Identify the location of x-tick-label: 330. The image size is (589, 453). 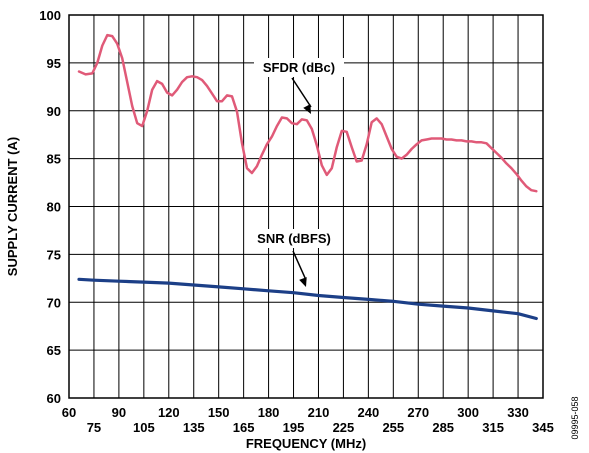
(518, 412).